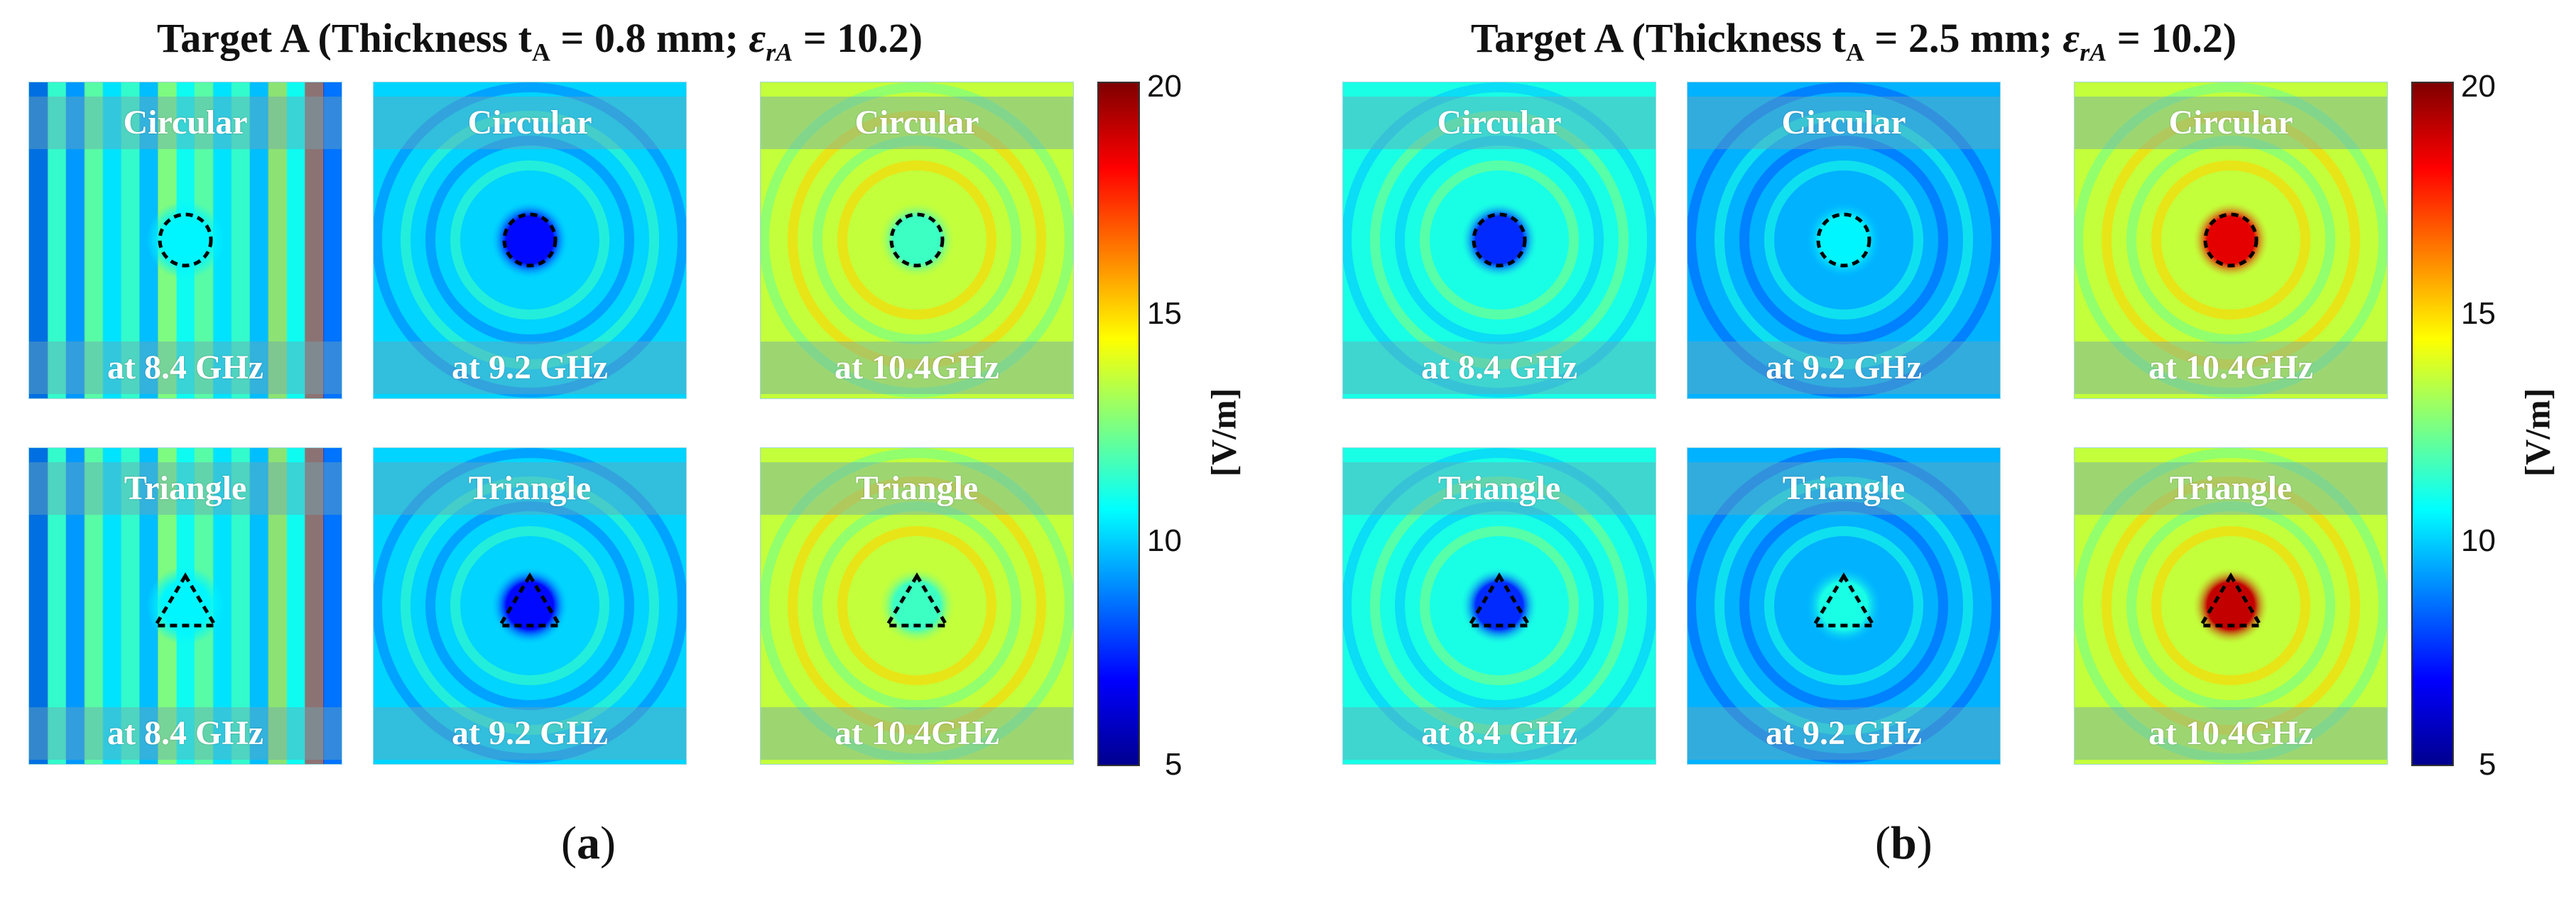  What do you see at coordinates (2479, 540) in the screenshot?
I see `colorbar-b-tick: 10` at bounding box center [2479, 540].